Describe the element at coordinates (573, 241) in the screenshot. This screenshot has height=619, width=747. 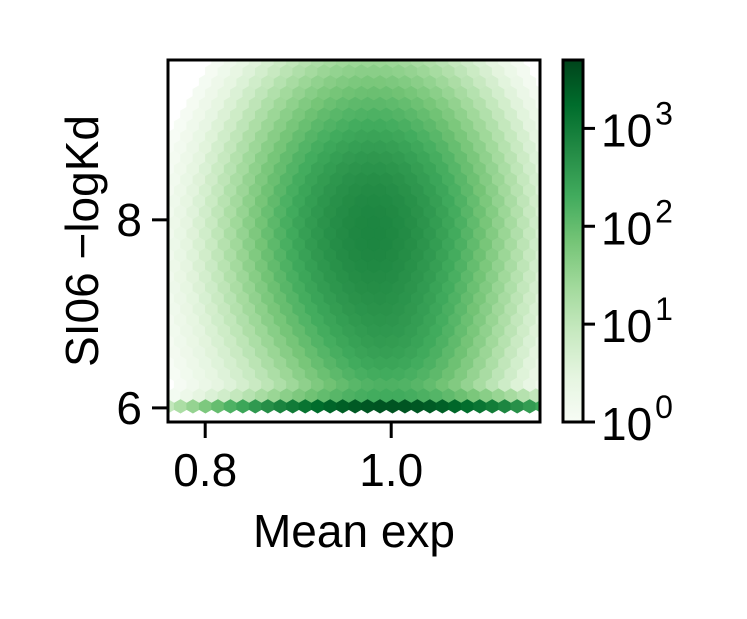
I see `colorbar-gradient` at that location.